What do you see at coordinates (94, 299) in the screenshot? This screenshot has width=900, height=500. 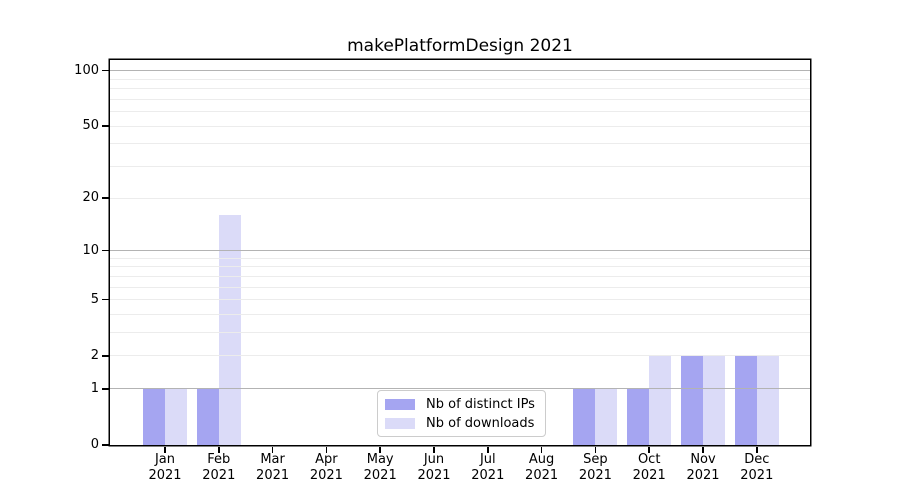 I see `y-tick-label: 5` at bounding box center [94, 299].